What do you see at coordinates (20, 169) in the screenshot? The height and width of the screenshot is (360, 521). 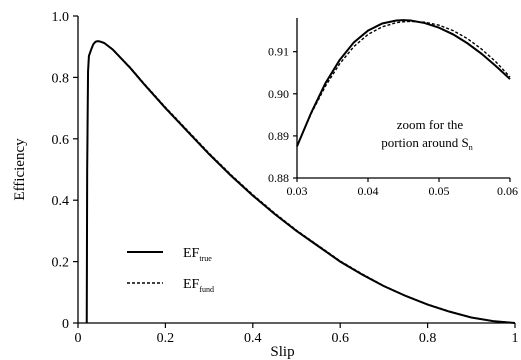 I see `y-axis-label: Efficiency` at bounding box center [20, 169].